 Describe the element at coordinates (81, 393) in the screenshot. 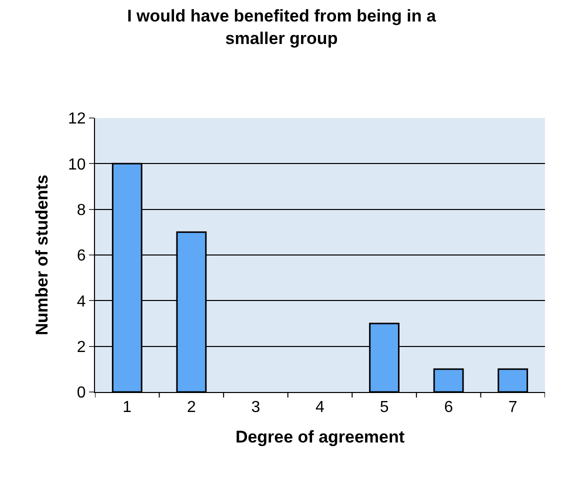

I see `y-tick-label: 0` at that location.